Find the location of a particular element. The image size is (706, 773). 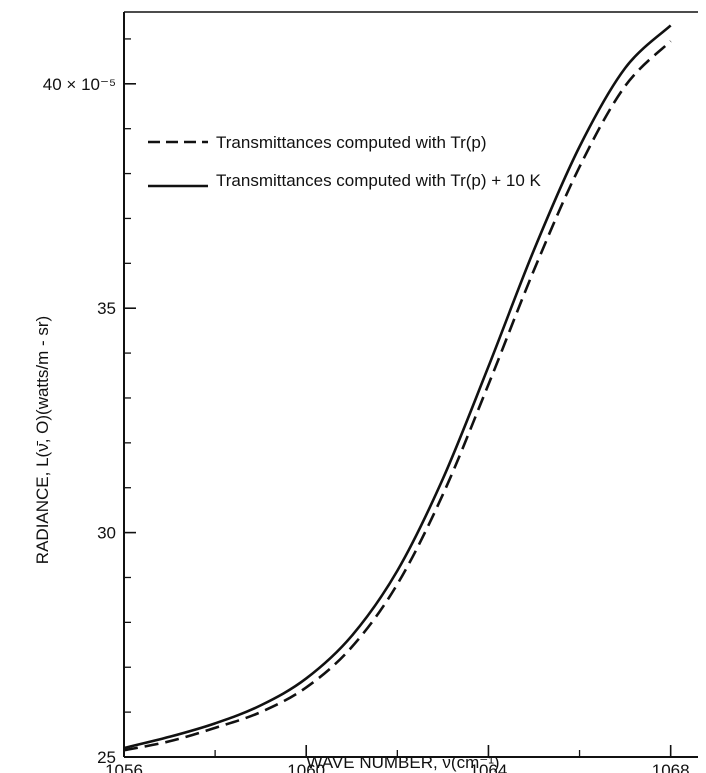

x-tick-label-1068: 1068 is located at coordinates (671, 767).